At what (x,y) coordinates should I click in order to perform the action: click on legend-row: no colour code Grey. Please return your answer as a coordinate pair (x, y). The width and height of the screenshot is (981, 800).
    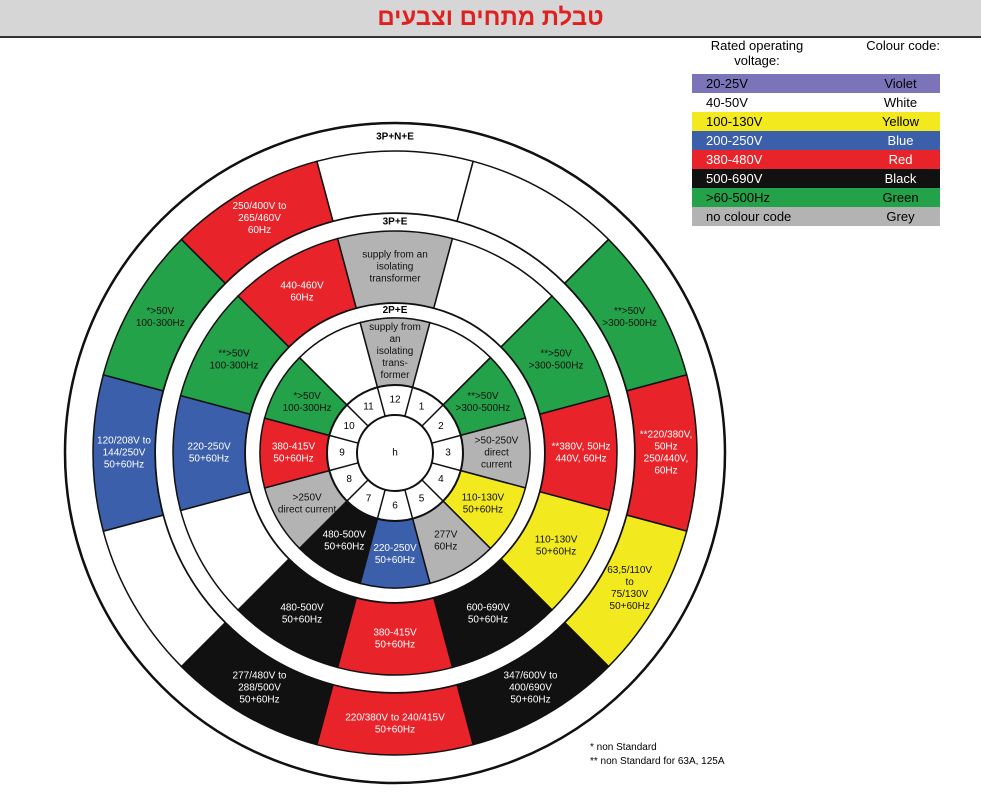
    Looking at the image, I should click on (816, 216).